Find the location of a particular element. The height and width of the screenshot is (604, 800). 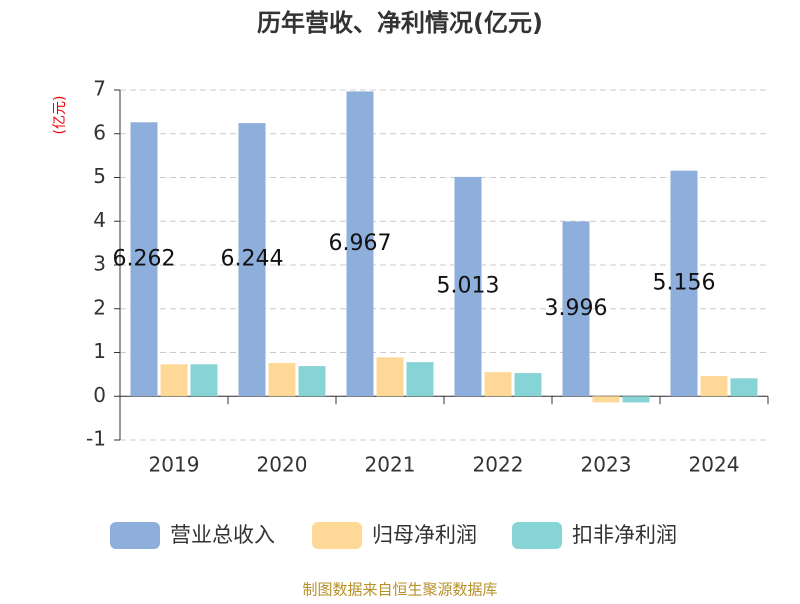

y-axis-label: (亿元) is located at coordinates (60, 115).